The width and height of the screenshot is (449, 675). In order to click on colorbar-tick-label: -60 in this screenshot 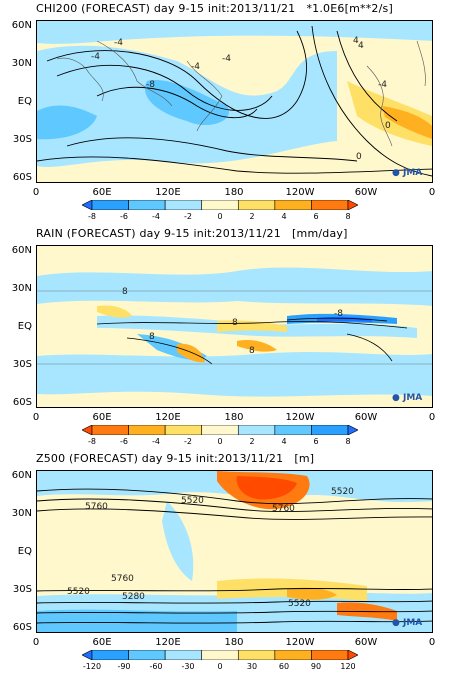, I will do `click(156, 666)`.